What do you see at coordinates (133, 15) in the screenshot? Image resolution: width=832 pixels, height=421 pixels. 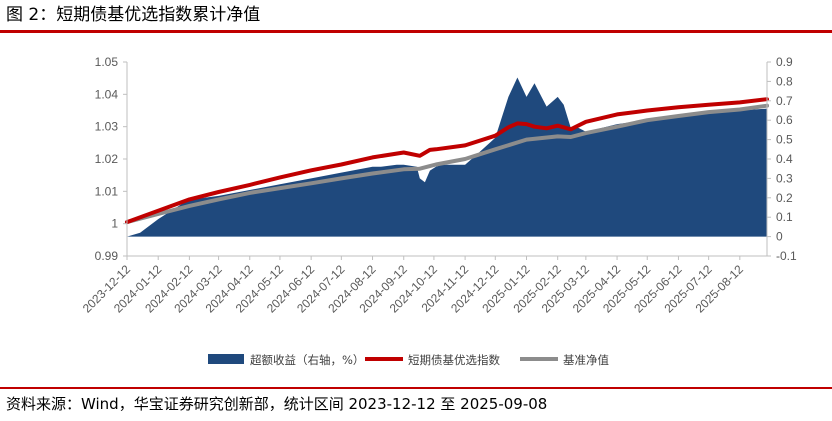 I see `figure-title: 图 2：短期债基优选指数累计净值` at bounding box center [133, 15].